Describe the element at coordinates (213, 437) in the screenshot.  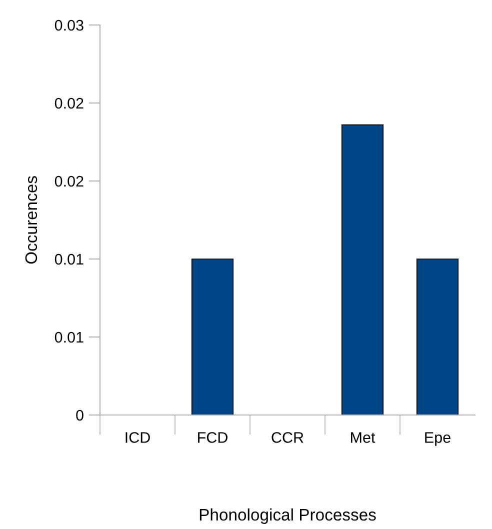
I see `x-tick-label: FCD` at that location.